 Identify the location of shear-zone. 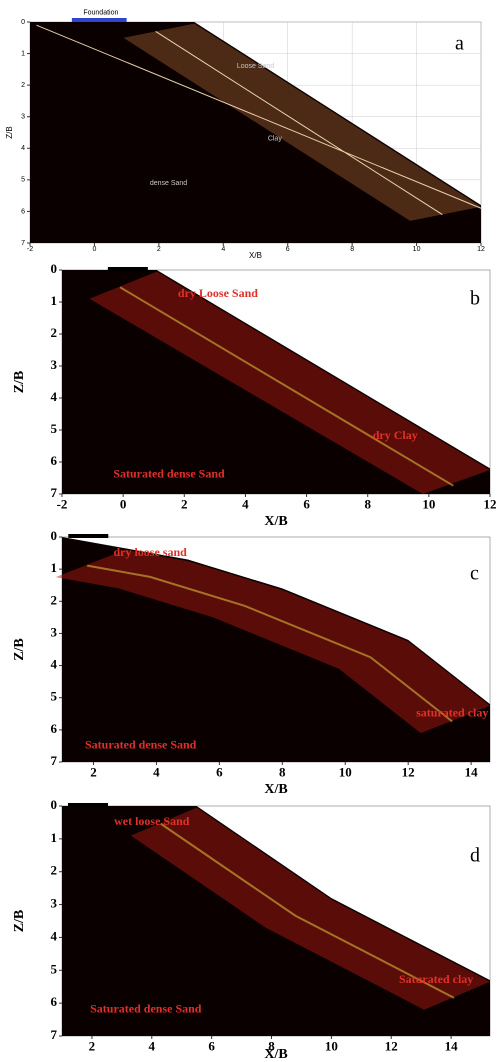
(310, 908).